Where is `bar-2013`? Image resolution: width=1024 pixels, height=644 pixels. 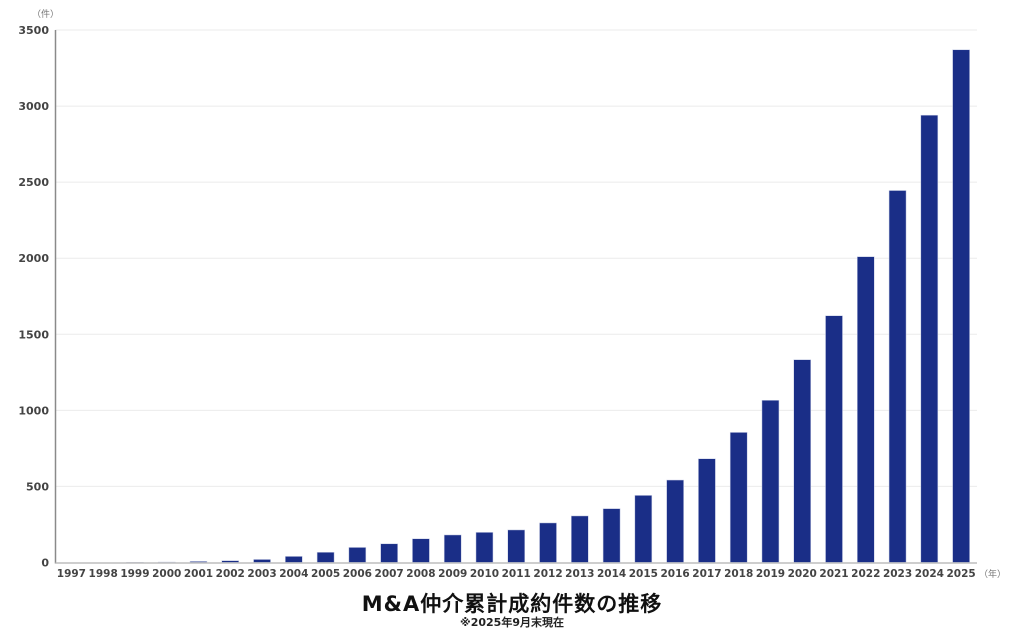 bar-2013 is located at coordinates (579, 539).